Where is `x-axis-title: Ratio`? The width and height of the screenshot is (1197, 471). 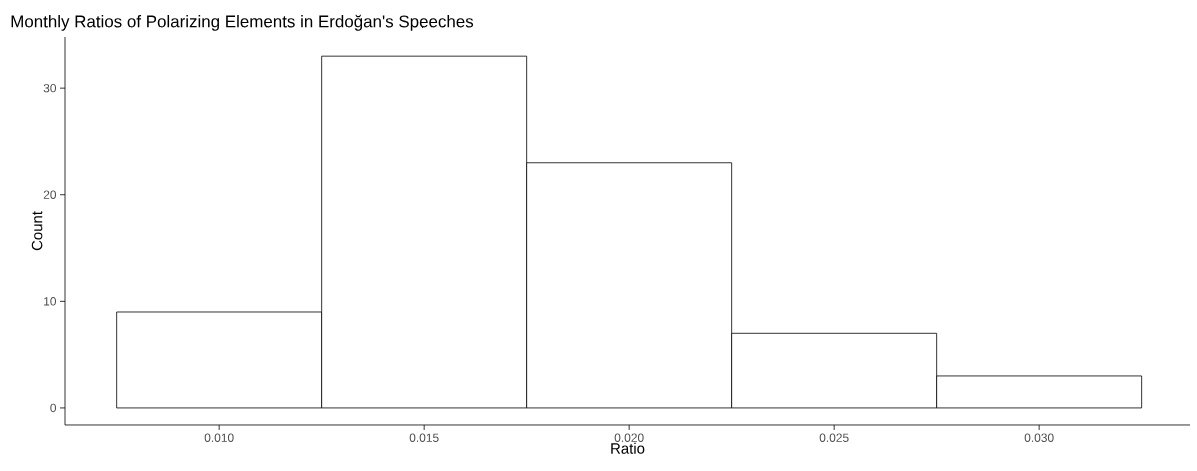
x-axis-title: Ratio is located at coordinates (628, 448).